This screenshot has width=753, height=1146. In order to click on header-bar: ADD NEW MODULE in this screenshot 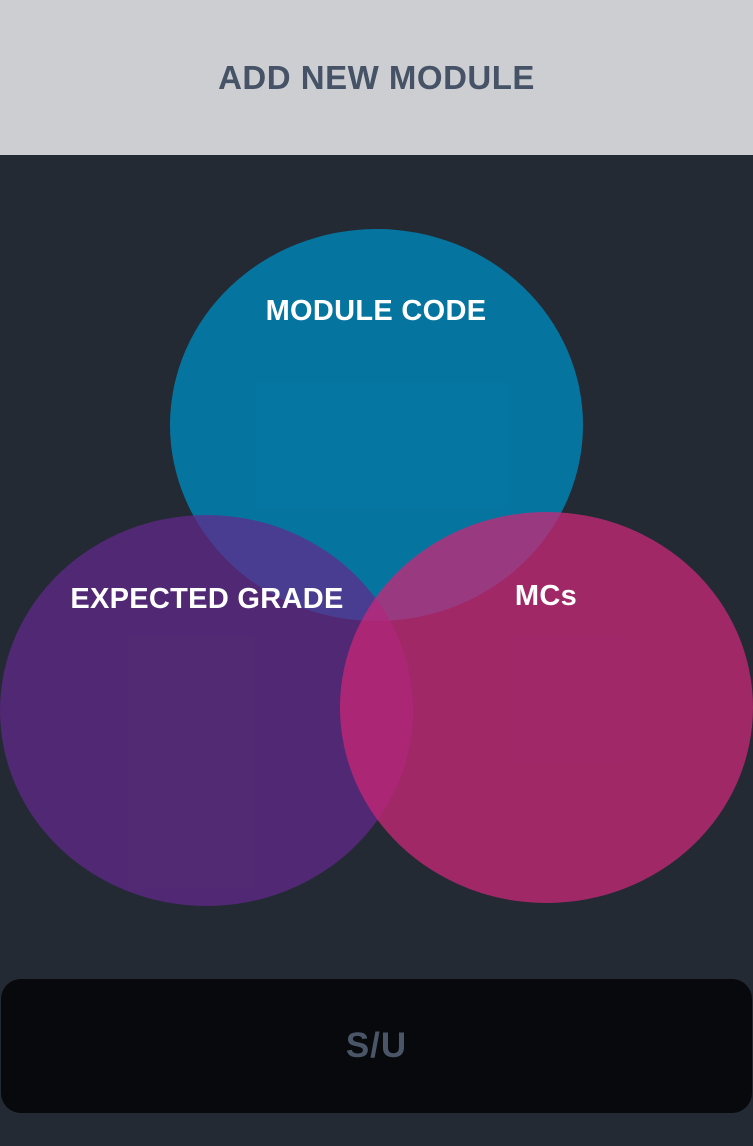, I will do `click(376, 77)`.